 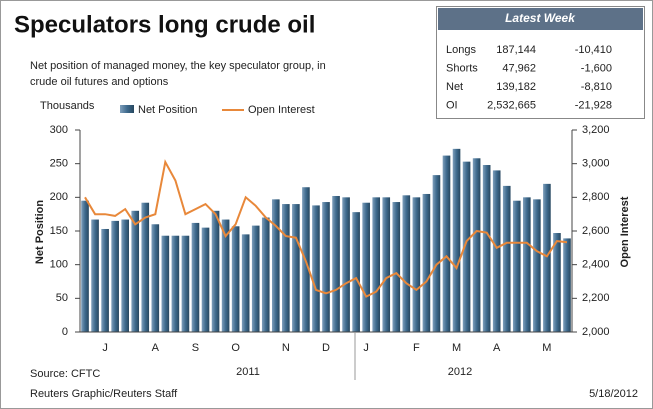 What do you see at coordinates (59, 197) in the screenshot?
I see `y-tick-label: 200` at bounding box center [59, 197].